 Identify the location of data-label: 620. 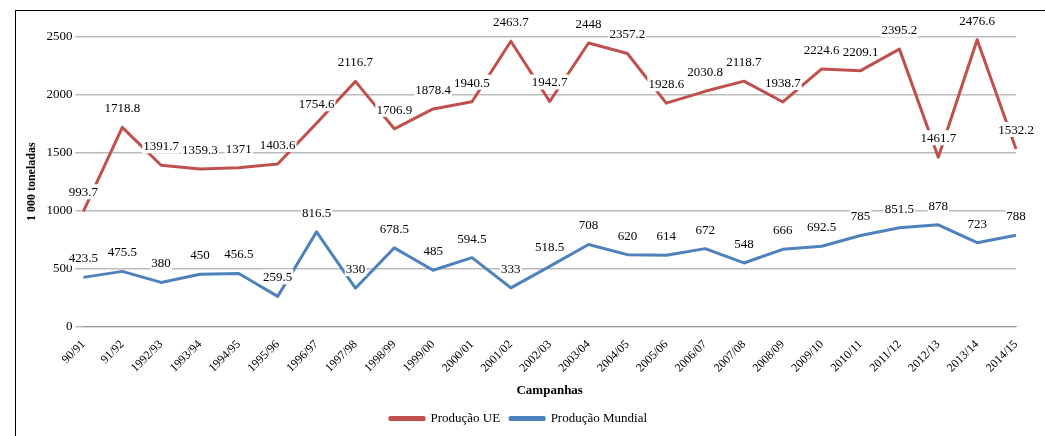
(627, 235).